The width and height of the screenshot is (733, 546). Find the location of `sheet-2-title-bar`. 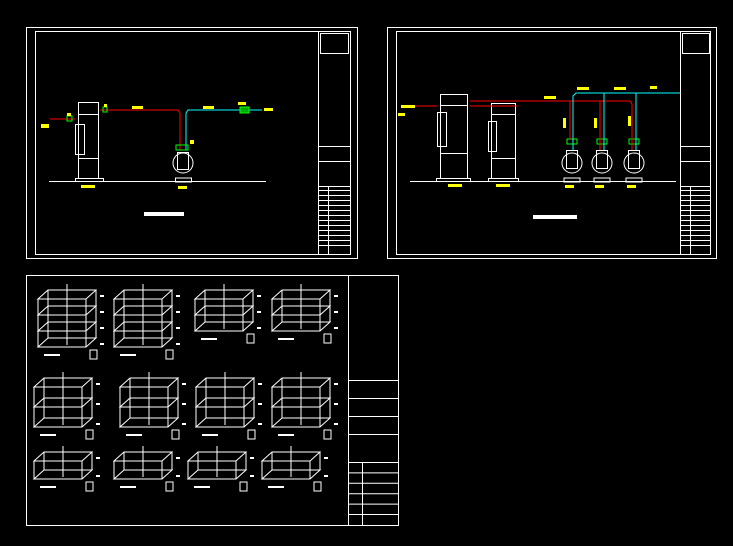

sheet-2-title-bar is located at coordinates (555, 217).